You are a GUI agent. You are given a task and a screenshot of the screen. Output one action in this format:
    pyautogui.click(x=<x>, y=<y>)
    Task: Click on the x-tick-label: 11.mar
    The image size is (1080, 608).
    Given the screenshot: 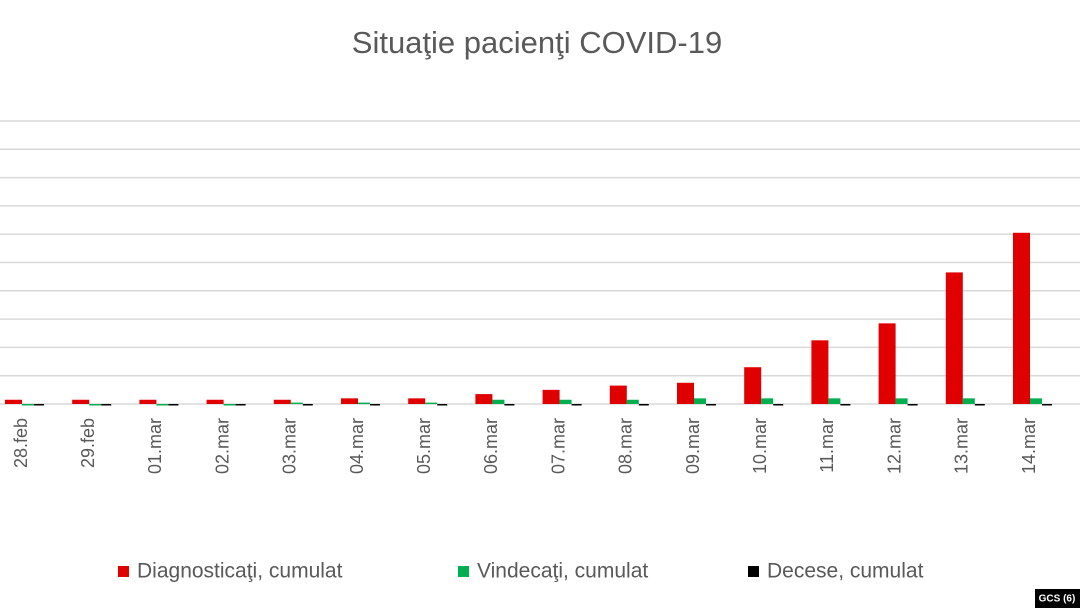 What is the action you would take?
    pyautogui.click(x=827, y=445)
    